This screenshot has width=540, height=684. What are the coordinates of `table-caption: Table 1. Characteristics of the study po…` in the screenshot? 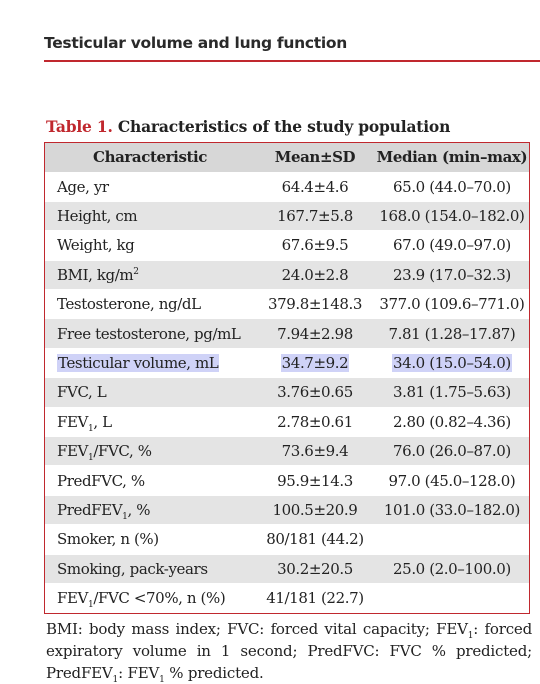 It's located at (248, 126).